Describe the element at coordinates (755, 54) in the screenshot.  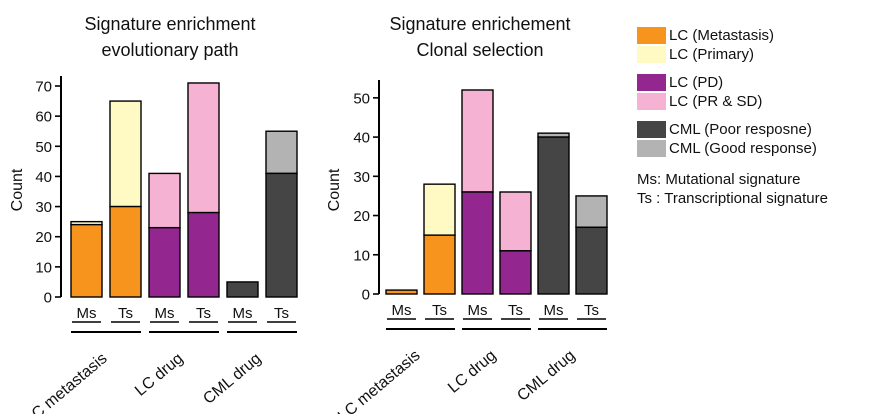
I see `legend-item: LC (Primary)` at that location.